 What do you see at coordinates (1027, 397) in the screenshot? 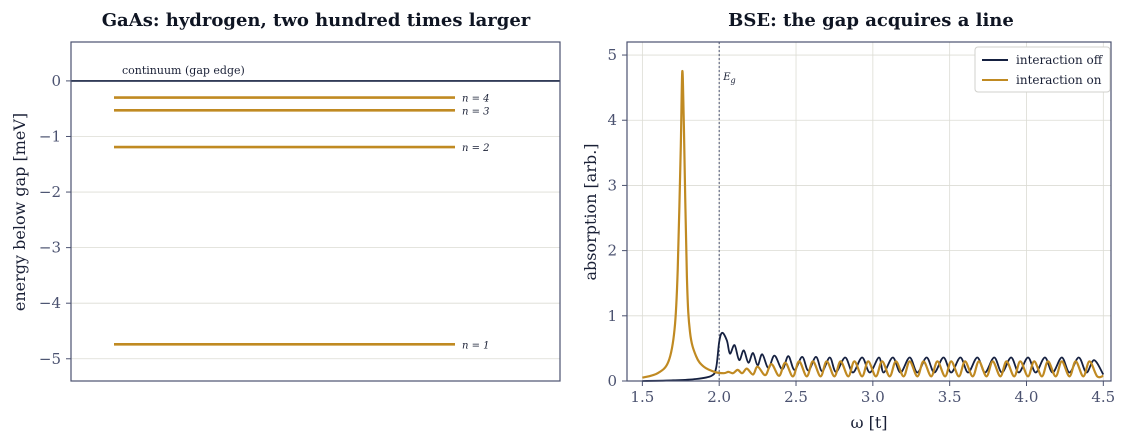
I see `right-x-tick-label: 4.0` at bounding box center [1027, 397].